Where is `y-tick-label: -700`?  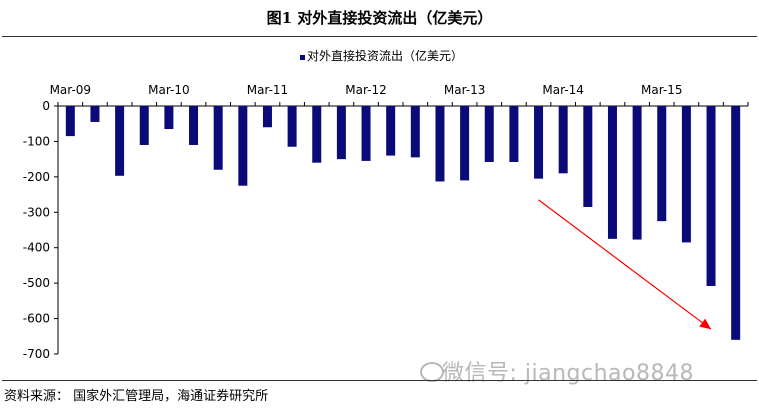
y-tick-label: -700 is located at coordinates (36, 354).